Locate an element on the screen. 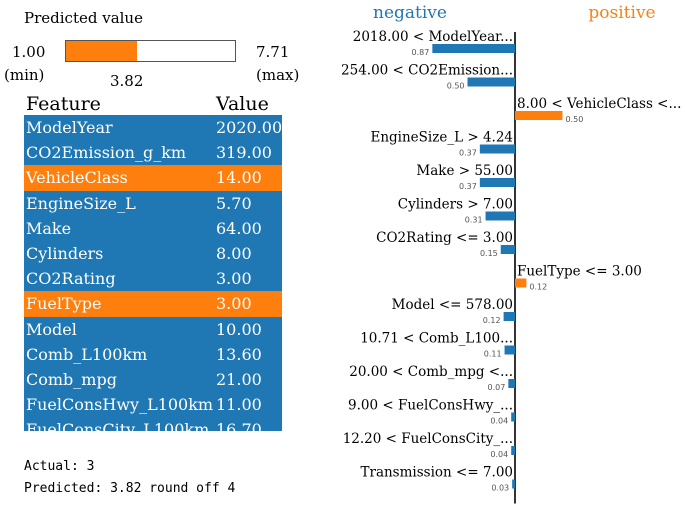 The height and width of the screenshot is (525, 685). feature-value: 14.00 is located at coordinates (239, 178).